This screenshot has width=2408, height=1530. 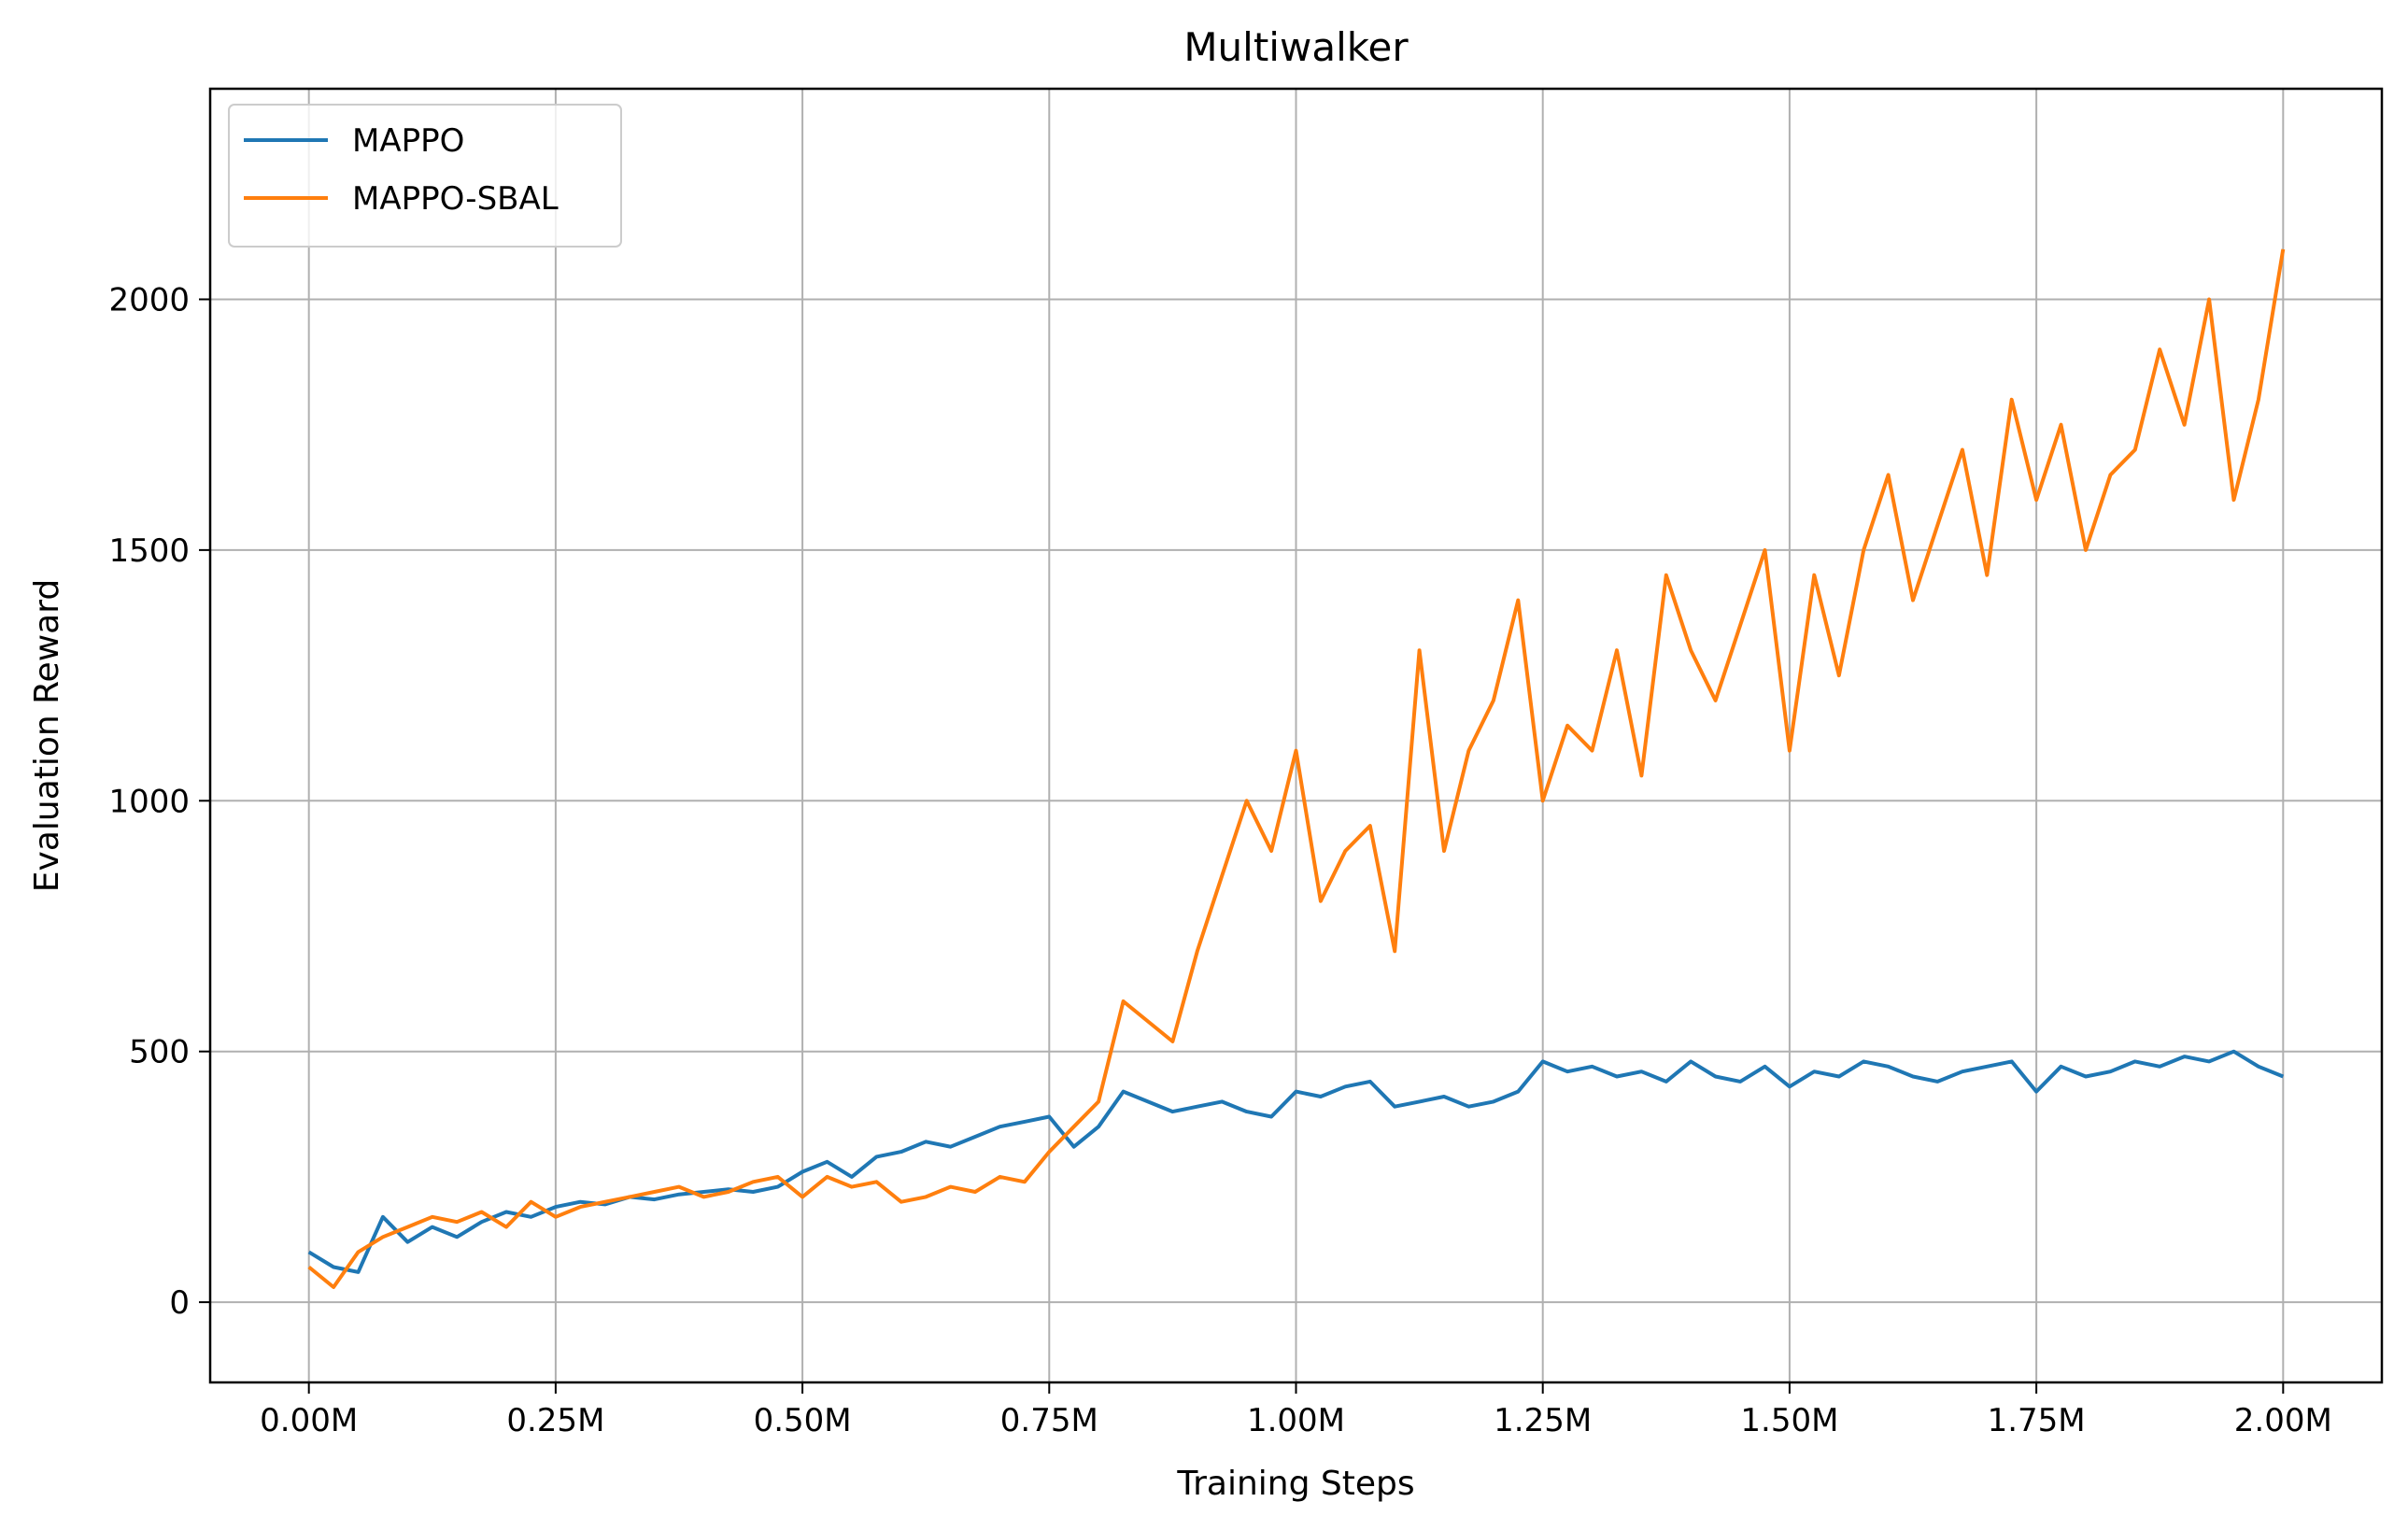 I want to click on x-tick-label: 1.25M, so click(x=1543, y=1420).